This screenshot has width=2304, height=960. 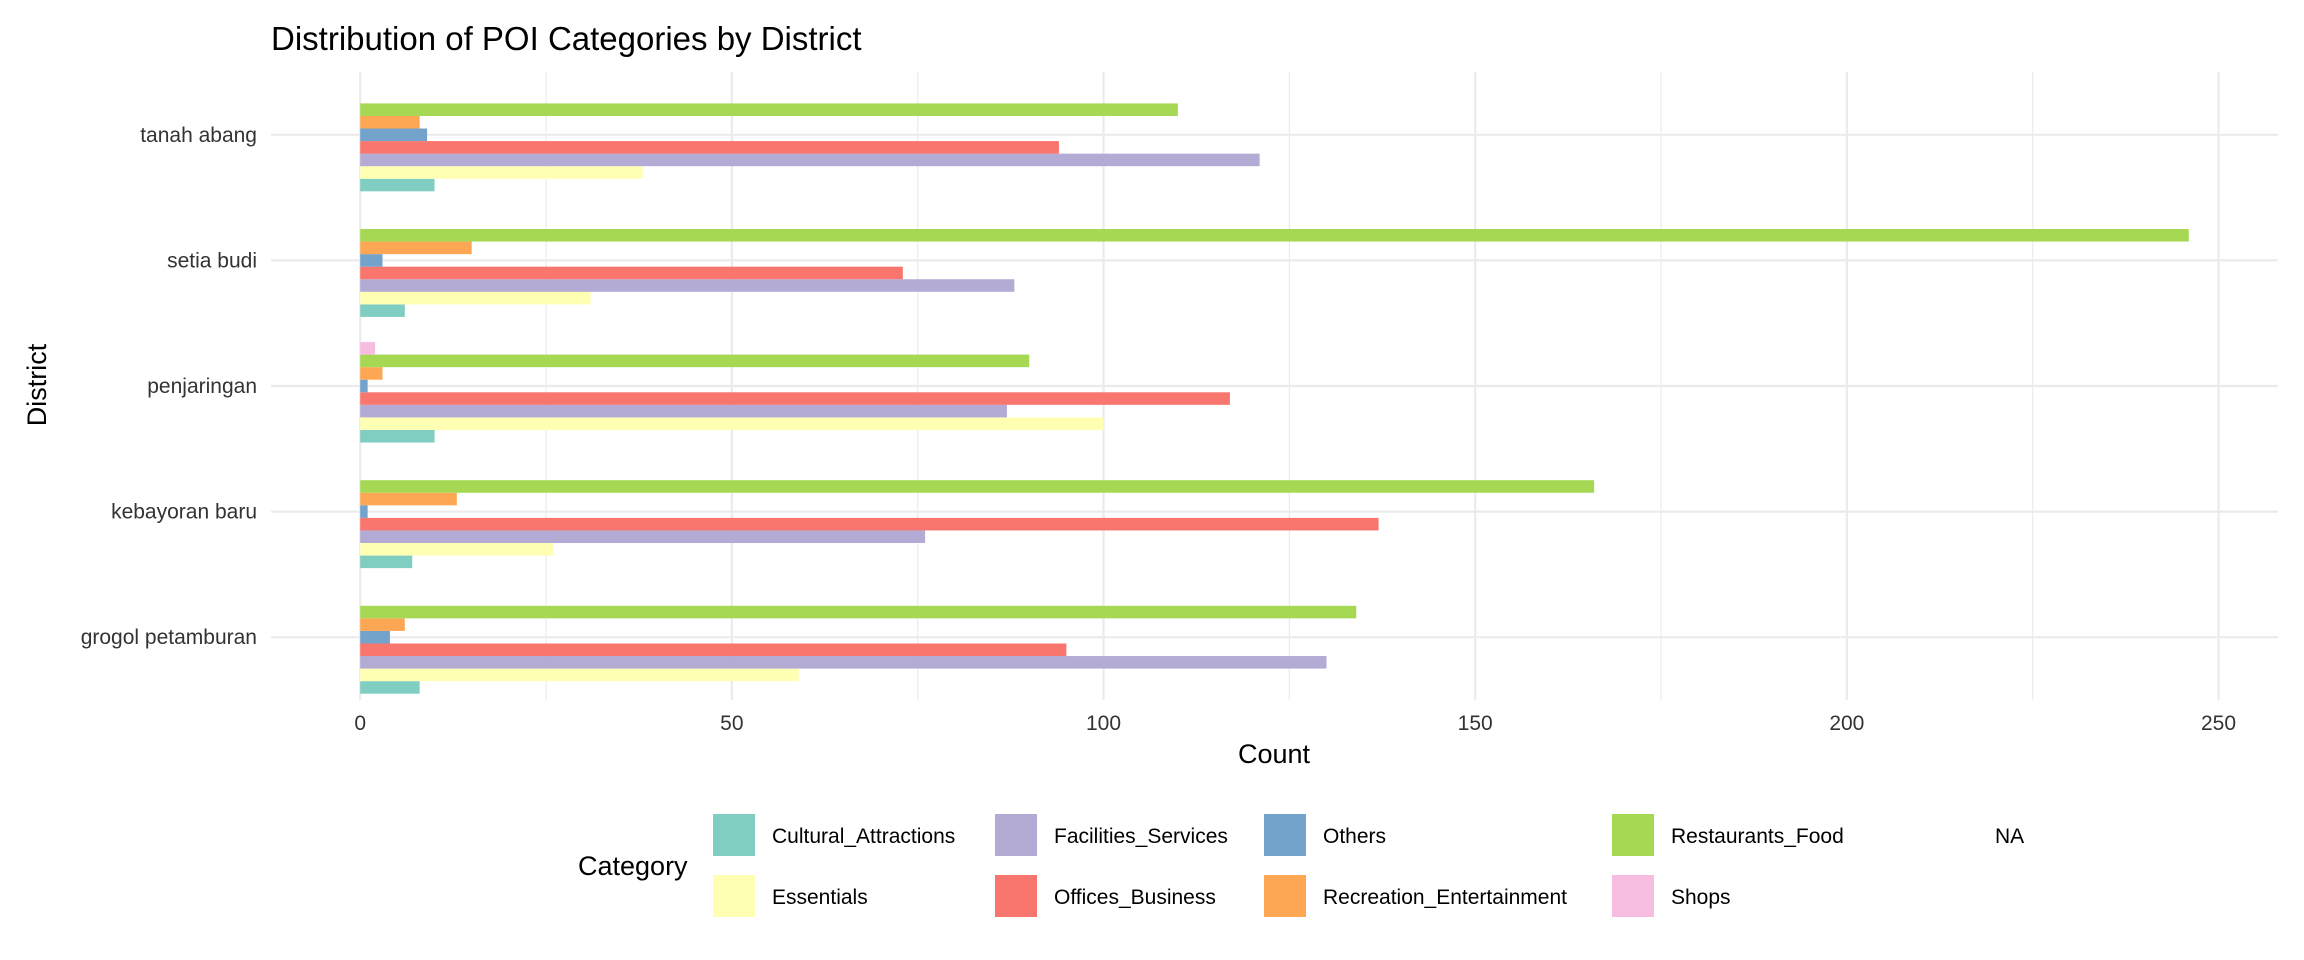 I want to click on x-tick-label: 200, so click(x=1846, y=723).